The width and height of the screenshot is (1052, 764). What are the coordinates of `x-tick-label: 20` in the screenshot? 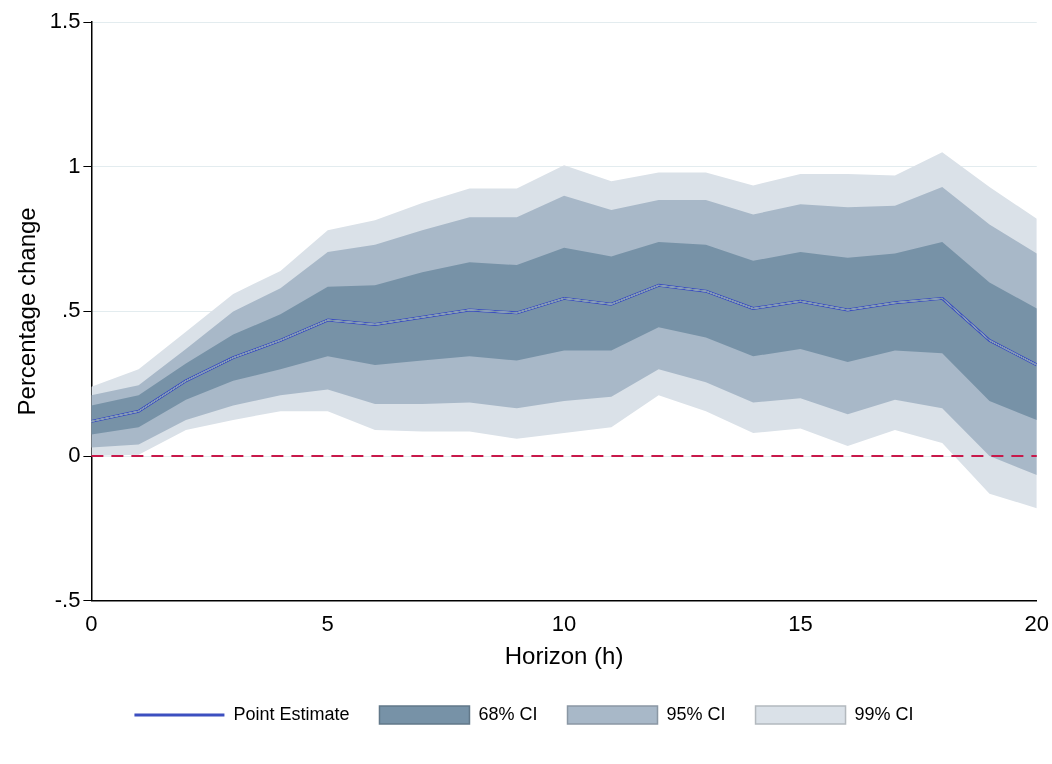 It's located at (1037, 624).